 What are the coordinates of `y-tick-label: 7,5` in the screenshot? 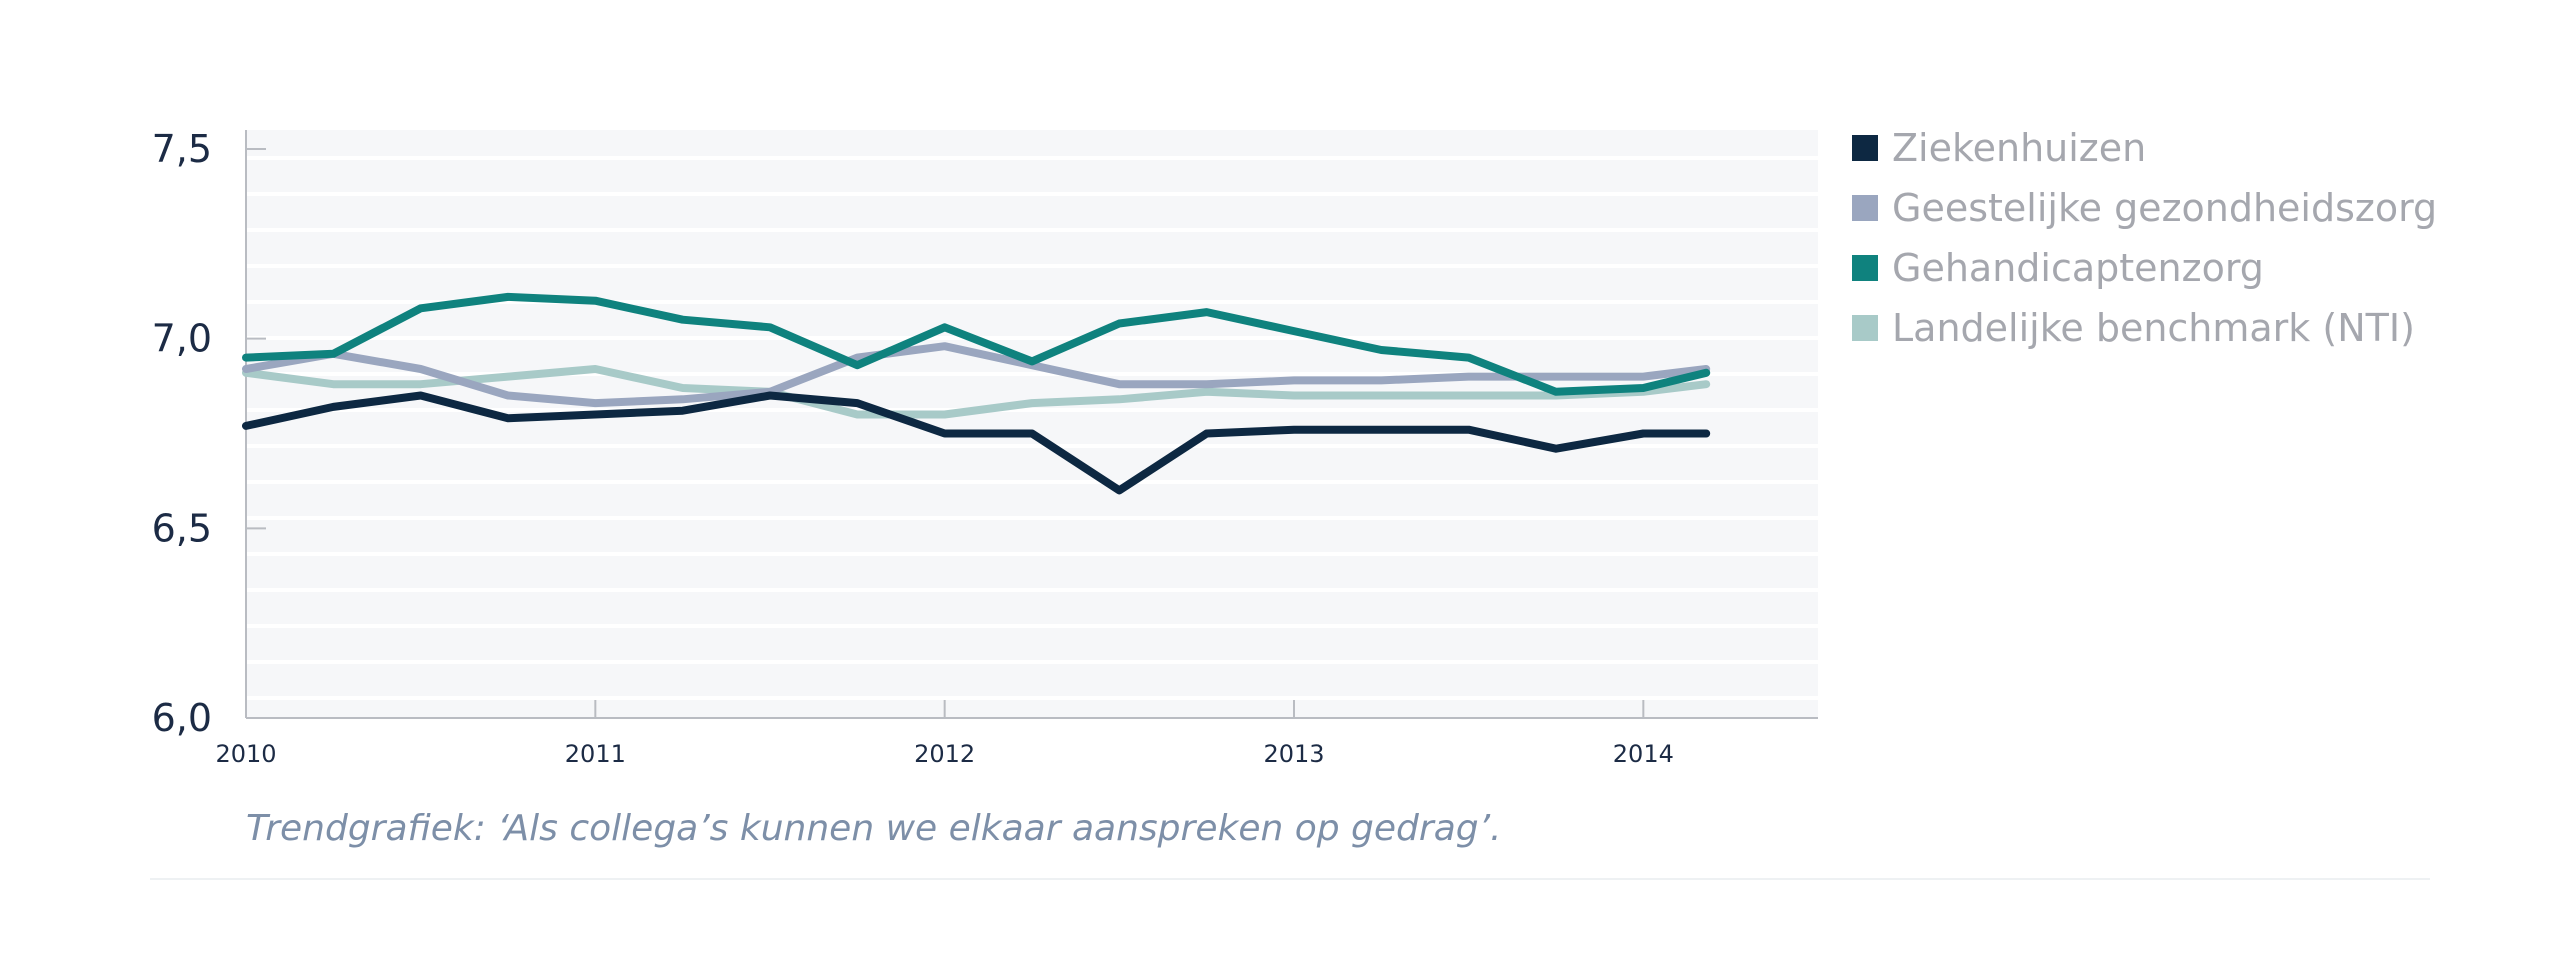 It's located at (182, 149).